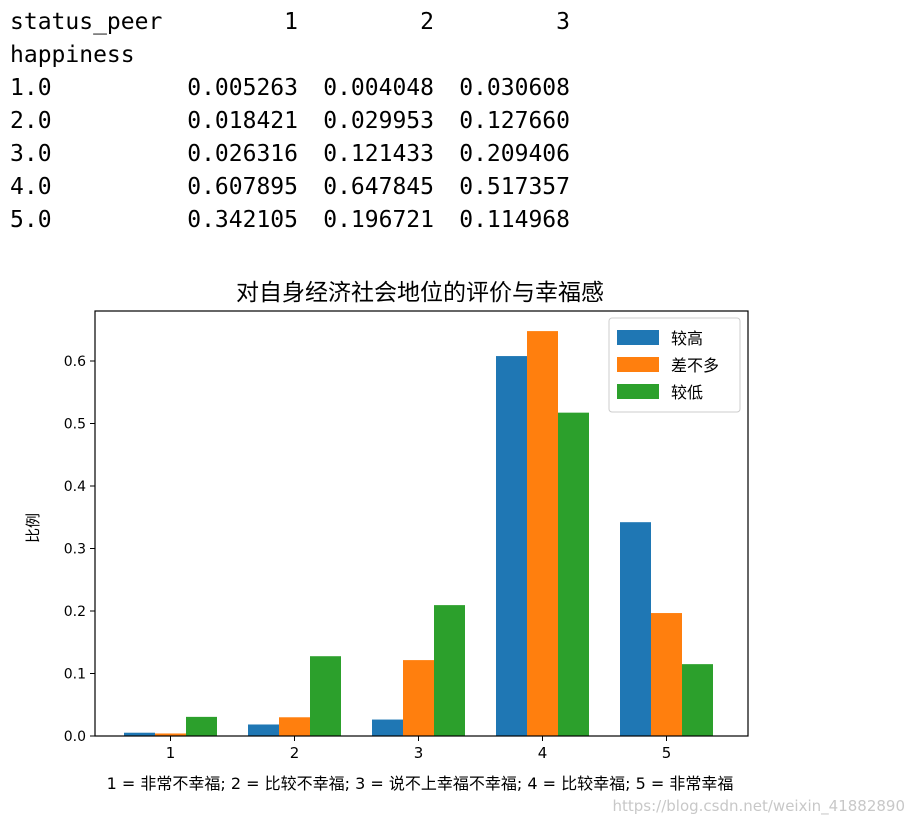 The height and width of the screenshot is (821, 913). What do you see at coordinates (75, 362) in the screenshot?
I see `y-tick-label: 0.6` at bounding box center [75, 362].